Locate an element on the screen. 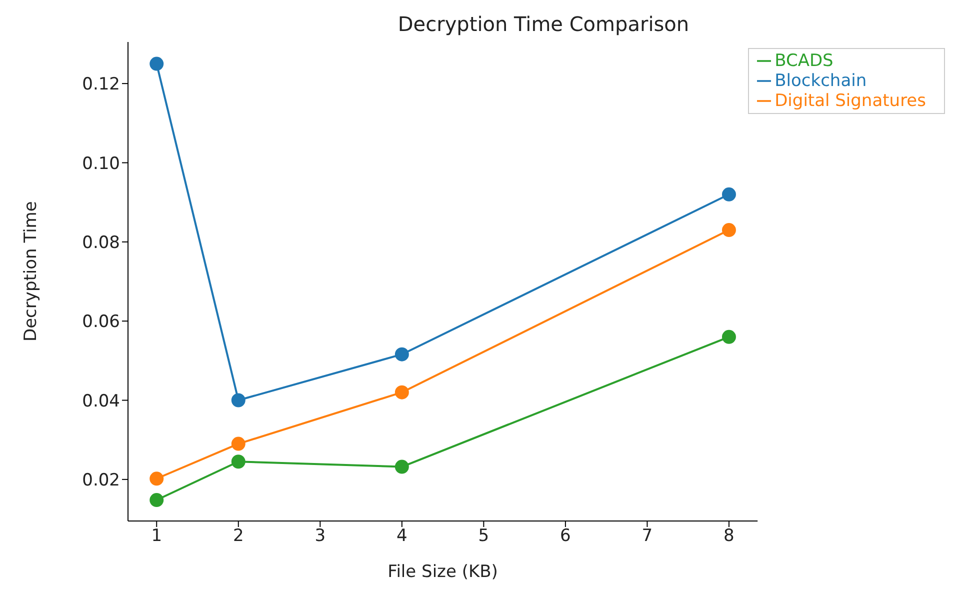 This screenshot has height=603, width=967. legend-label: Digital Signatures is located at coordinates (850, 101).